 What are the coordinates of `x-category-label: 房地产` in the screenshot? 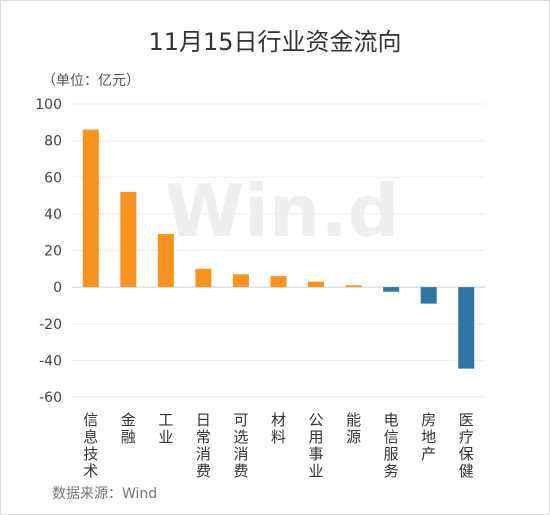 It's located at (428, 437).